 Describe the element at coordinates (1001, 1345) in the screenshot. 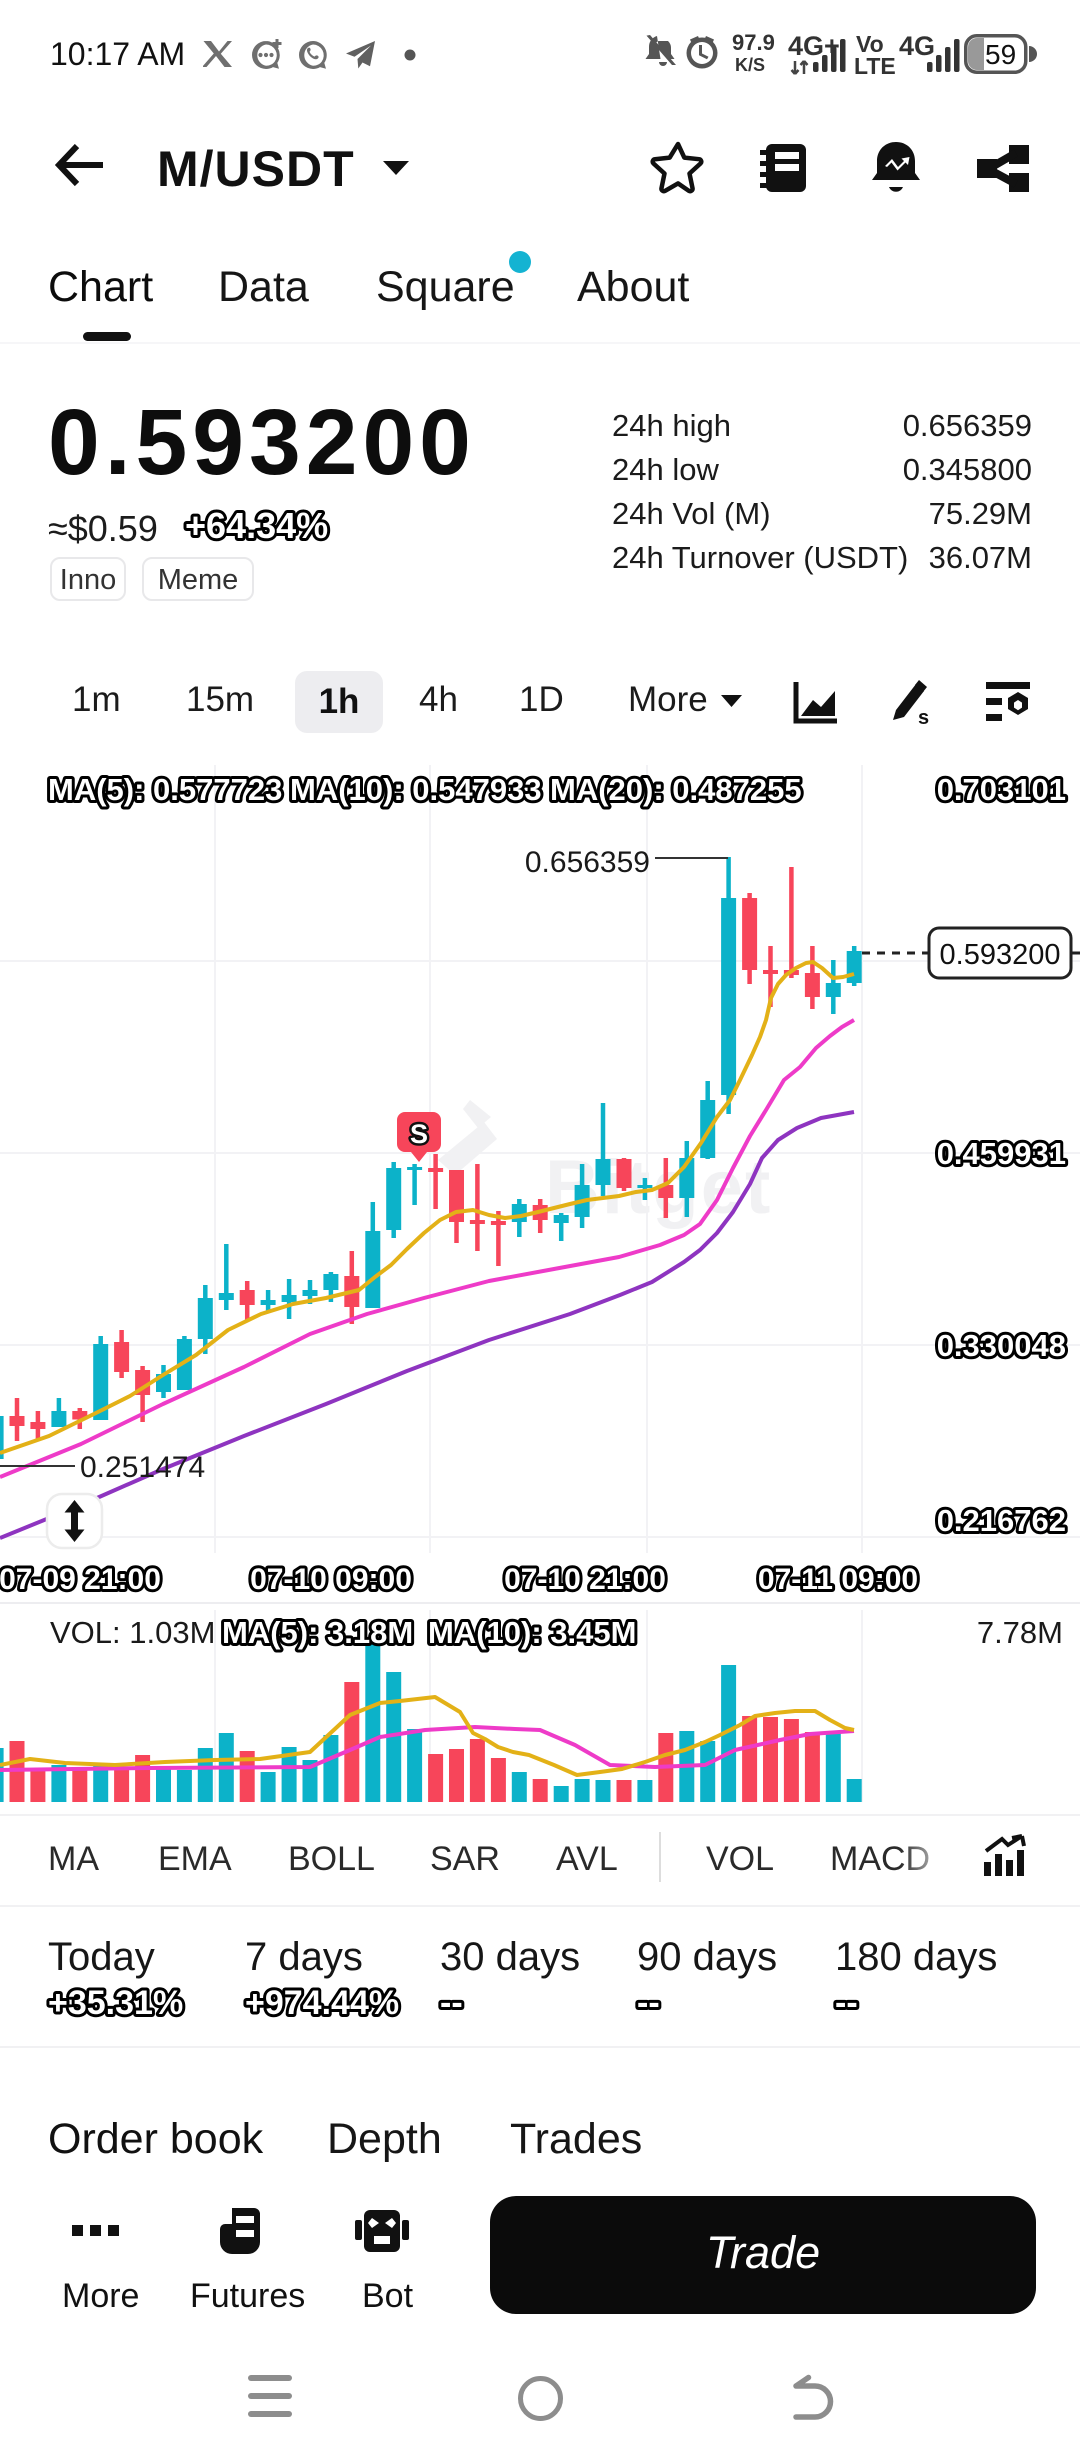

I see `svg-text: 0.330048` at that location.